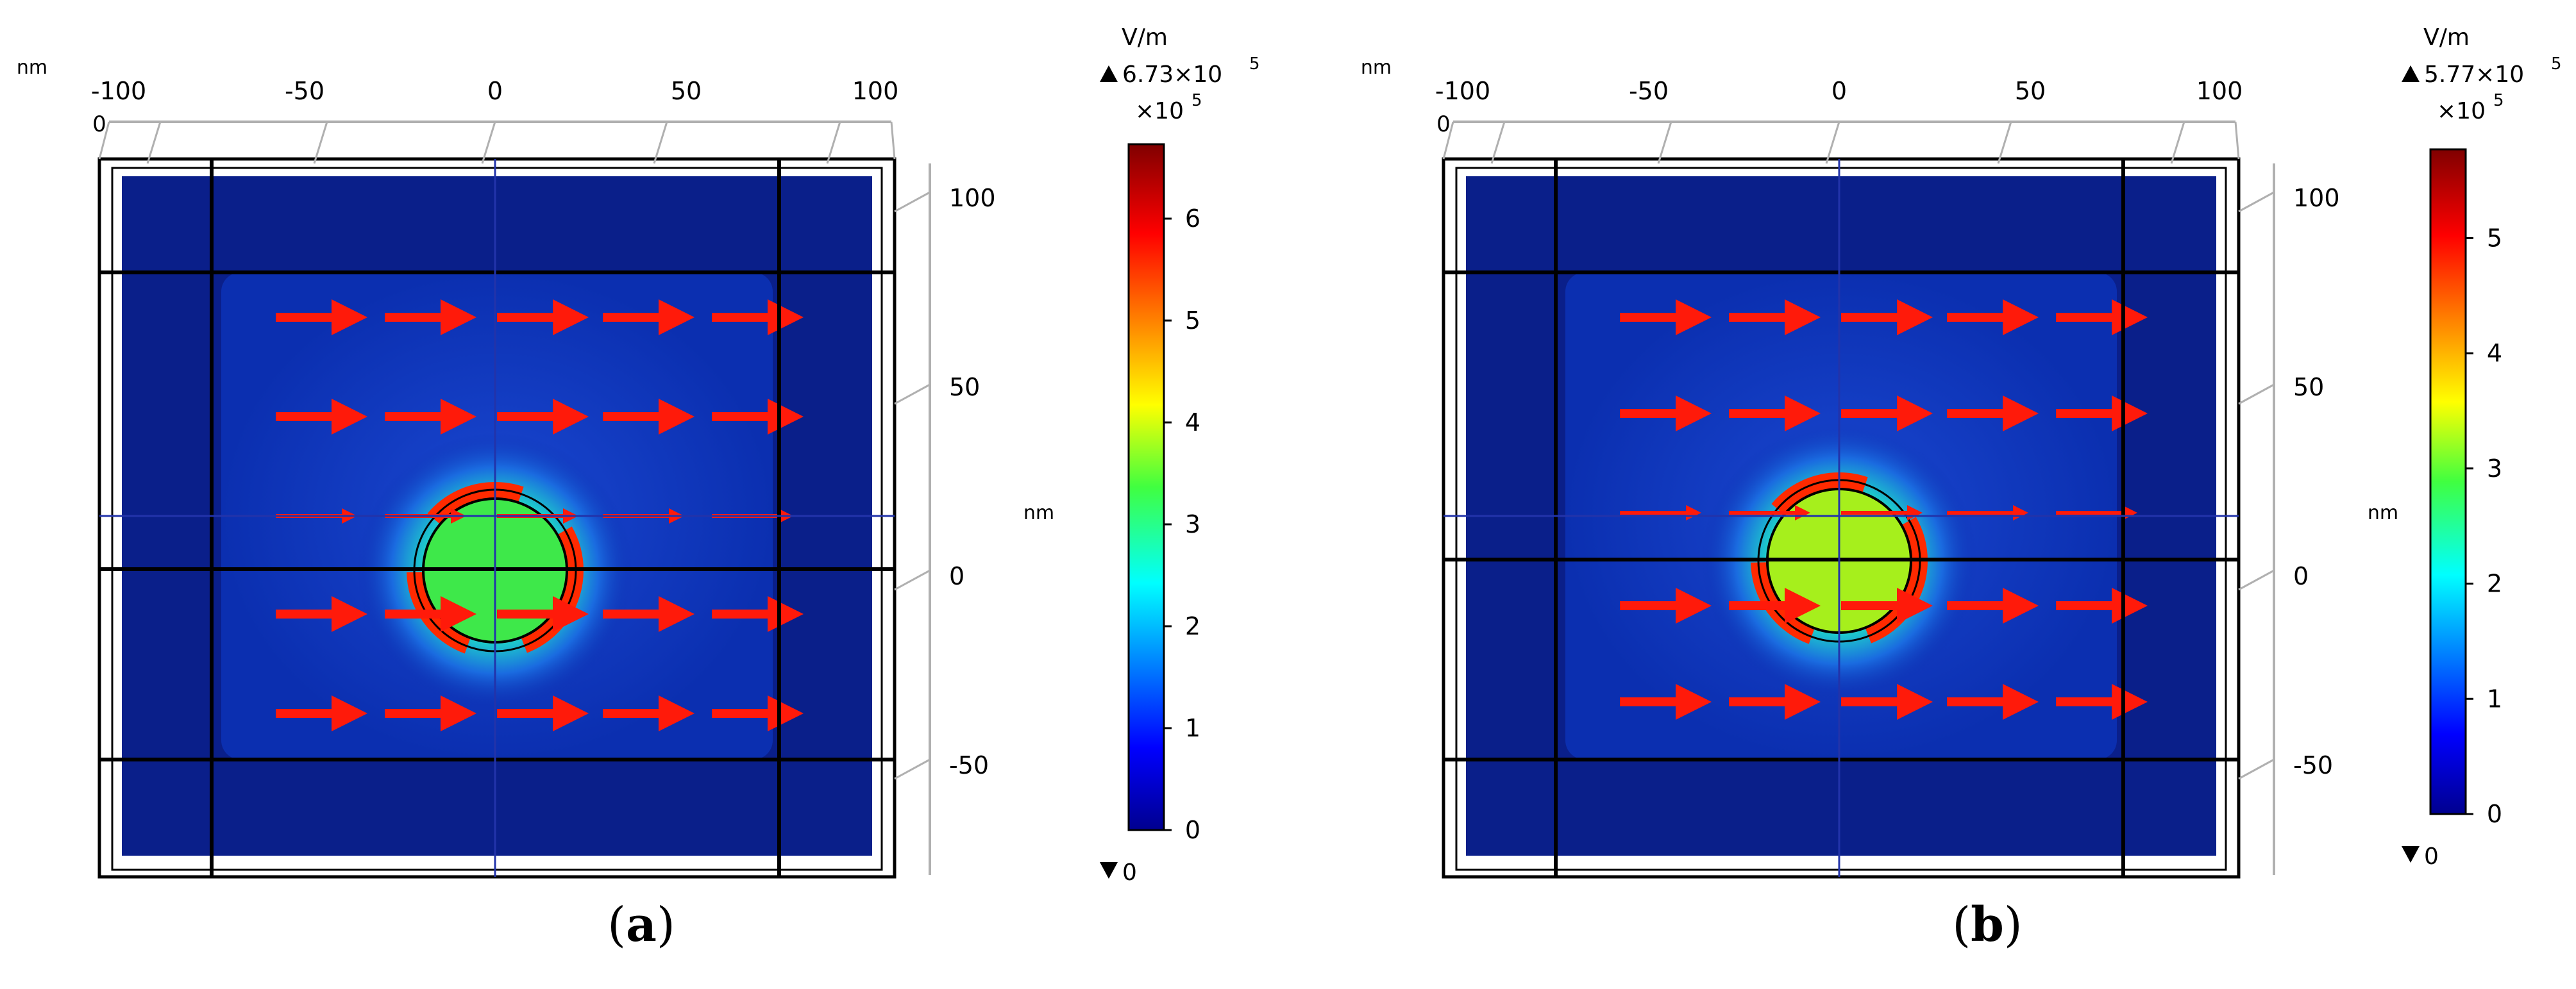 The height and width of the screenshot is (989, 2576). I want to click on caption-a-letter: a, so click(641, 924).